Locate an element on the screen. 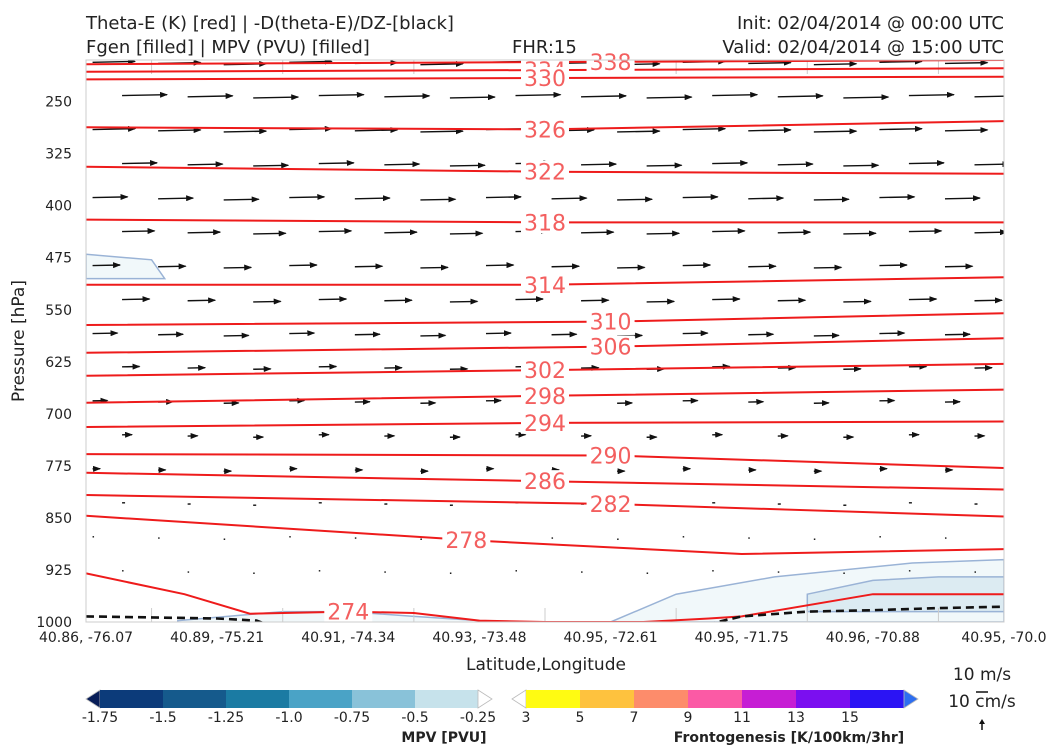 This screenshot has height=750, width=1050. contour-label-318: 318 is located at coordinates (545, 223).